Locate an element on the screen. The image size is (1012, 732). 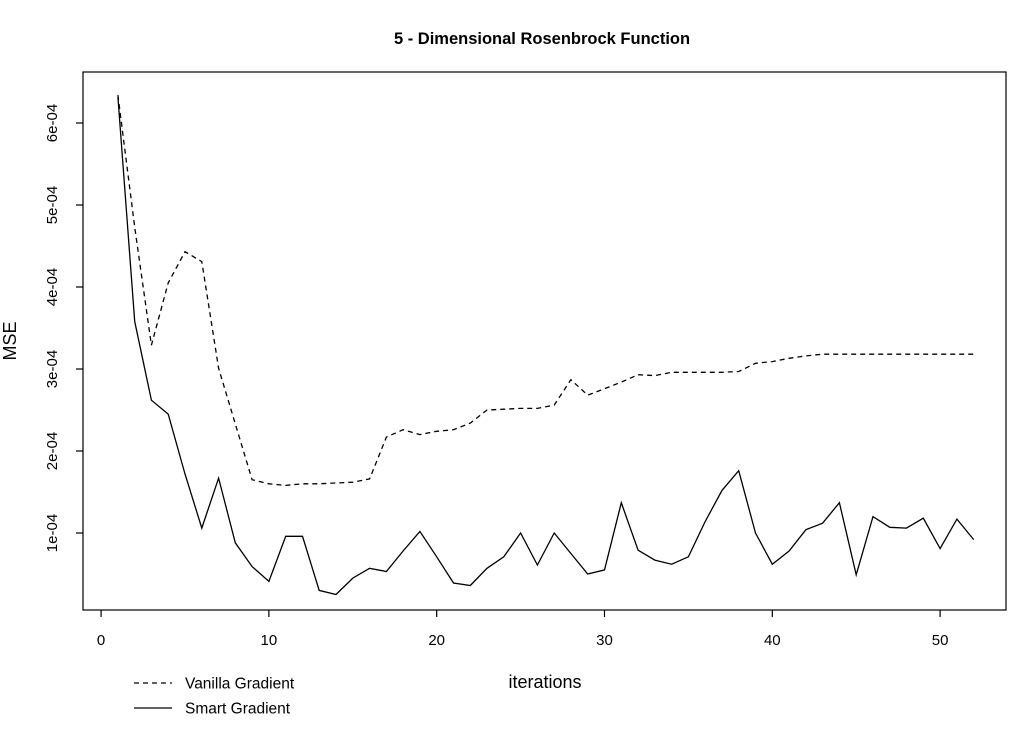
x-tick-label: 50 is located at coordinates (940, 640).